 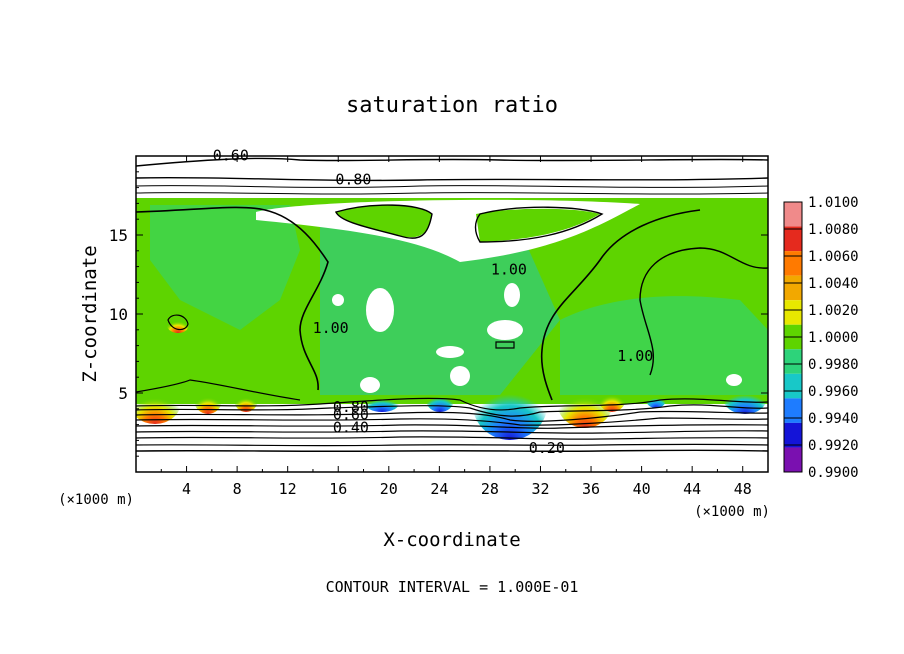 What do you see at coordinates (186, 489) in the screenshot?
I see `x-tick-label: 4` at bounding box center [186, 489].